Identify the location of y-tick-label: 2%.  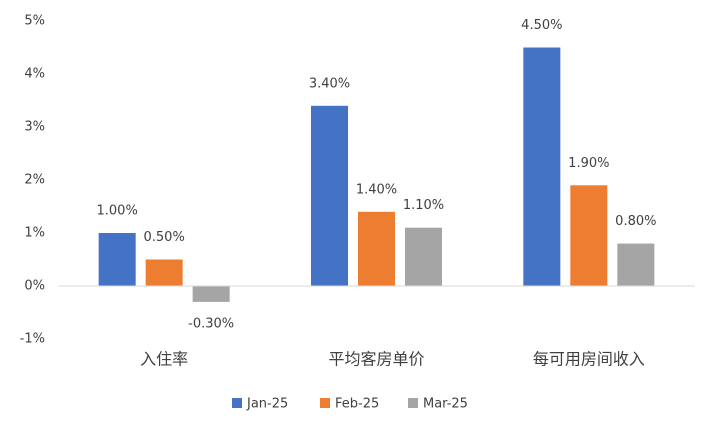
(34, 180).